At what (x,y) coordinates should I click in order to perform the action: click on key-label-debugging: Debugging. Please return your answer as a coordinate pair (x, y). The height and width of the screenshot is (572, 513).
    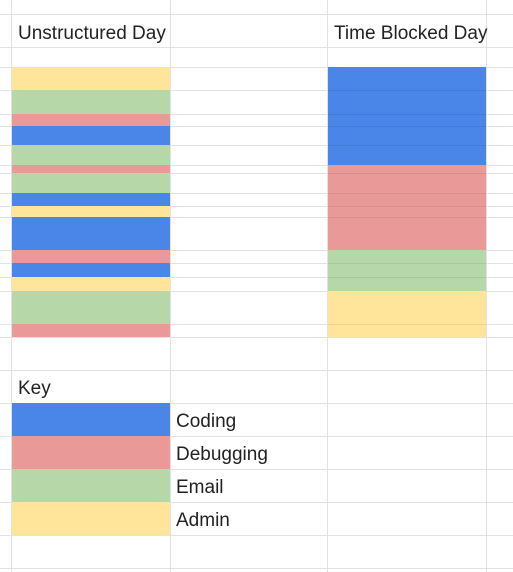
    Looking at the image, I should click on (222, 454).